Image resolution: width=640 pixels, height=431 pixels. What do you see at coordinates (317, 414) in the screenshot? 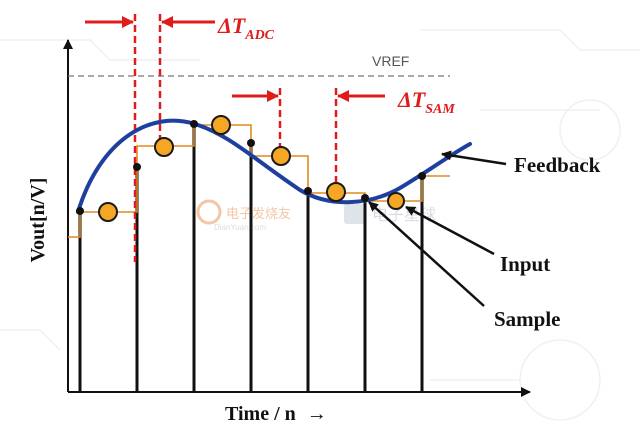
I see `x-axis-arrow-icon: →` at bounding box center [317, 414].